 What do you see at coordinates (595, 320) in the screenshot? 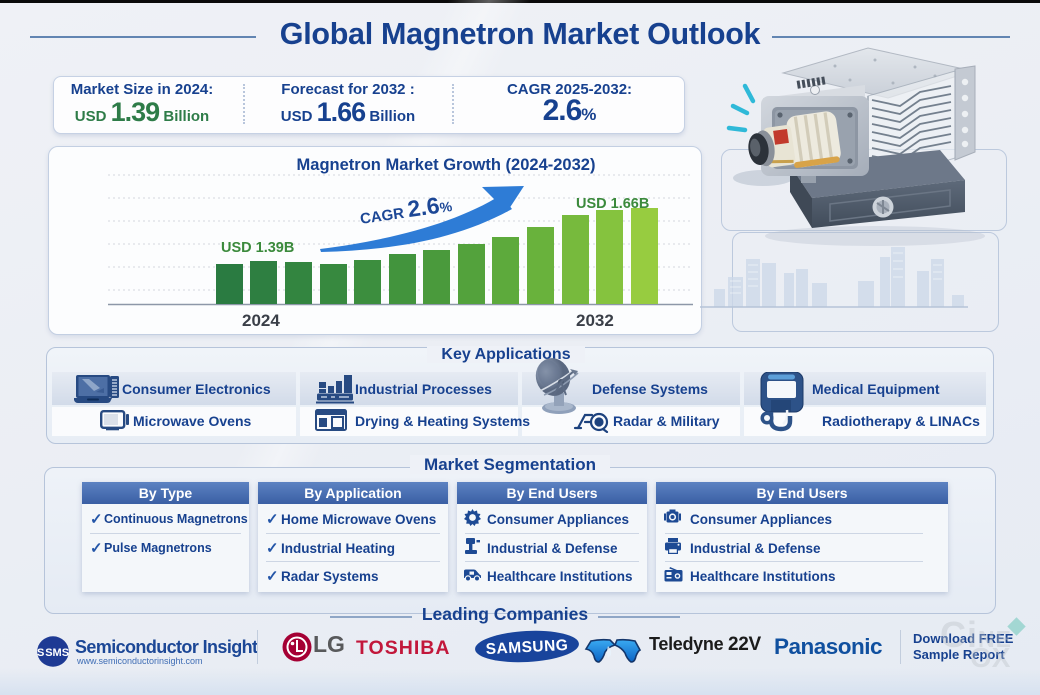
I see `svg-text: 2032` at bounding box center [595, 320].